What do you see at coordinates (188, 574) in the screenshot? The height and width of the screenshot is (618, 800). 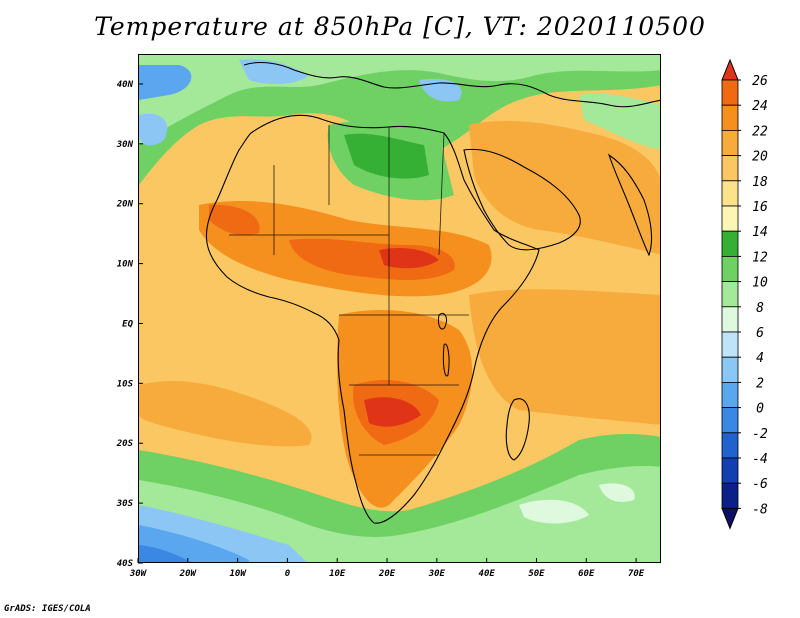 I see `lon-tick-label: 20W` at bounding box center [188, 574].